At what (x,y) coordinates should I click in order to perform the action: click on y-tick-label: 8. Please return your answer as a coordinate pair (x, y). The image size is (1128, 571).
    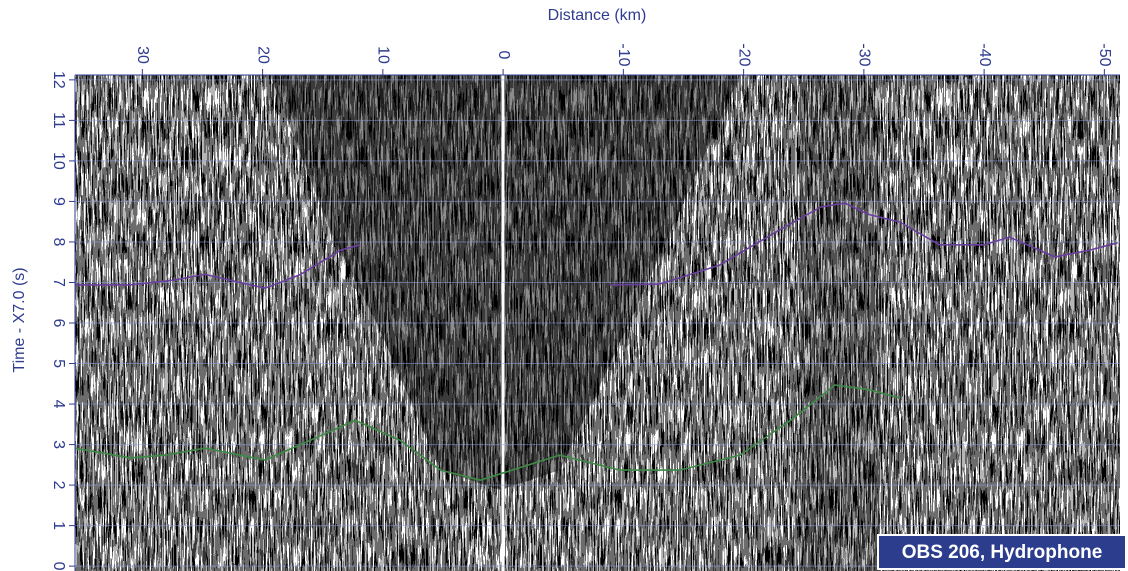
    Looking at the image, I should click on (58, 242).